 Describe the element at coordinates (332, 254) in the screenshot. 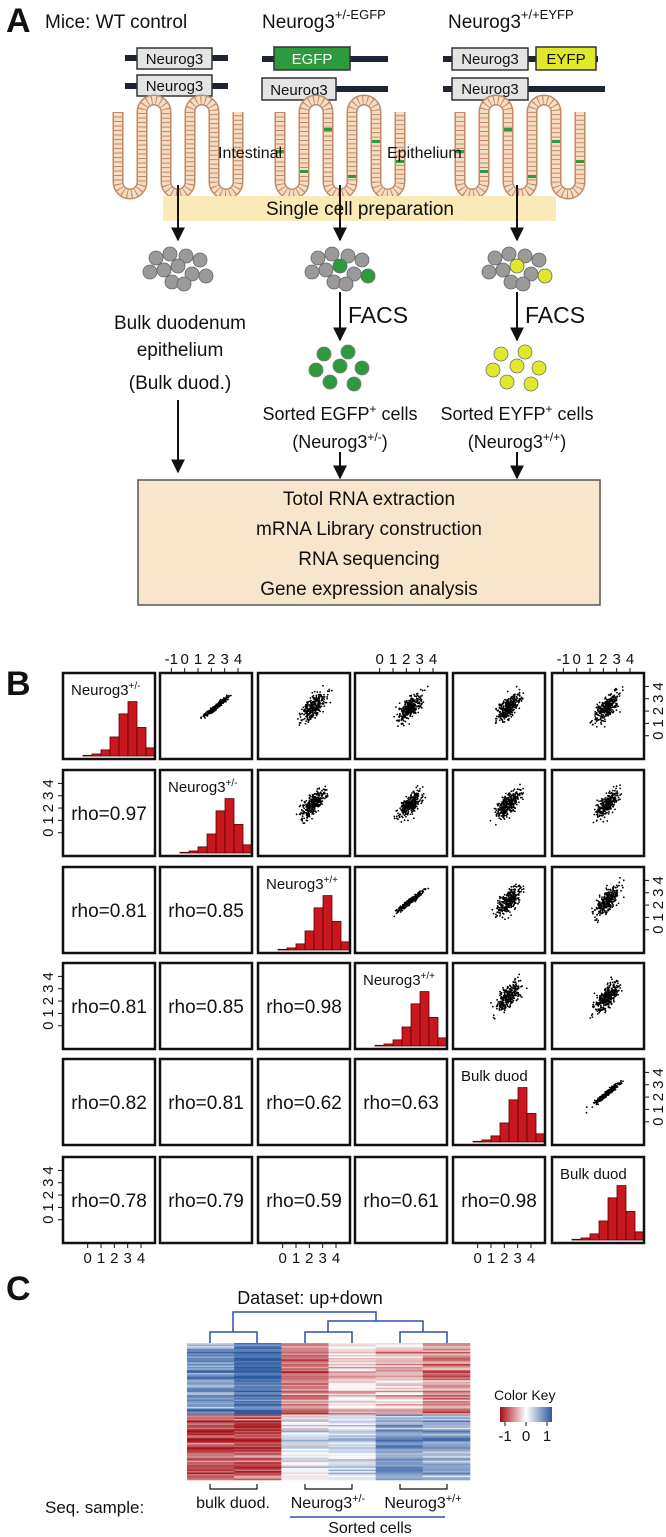

I see `cell` at that location.